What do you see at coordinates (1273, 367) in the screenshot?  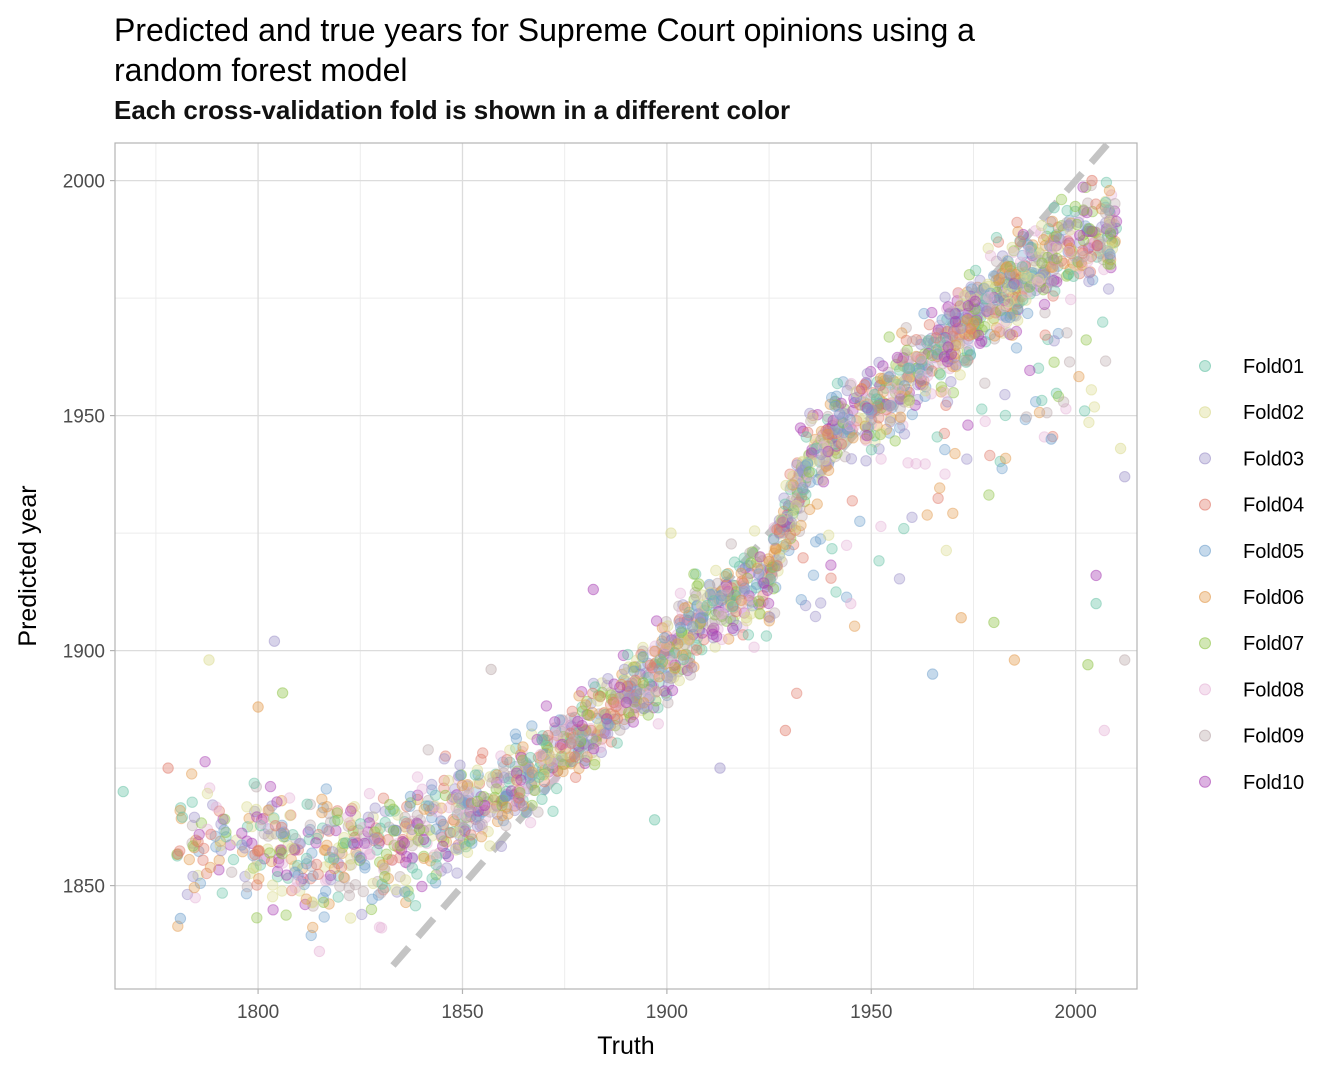 I see `legend-label: Fold01` at bounding box center [1273, 367].